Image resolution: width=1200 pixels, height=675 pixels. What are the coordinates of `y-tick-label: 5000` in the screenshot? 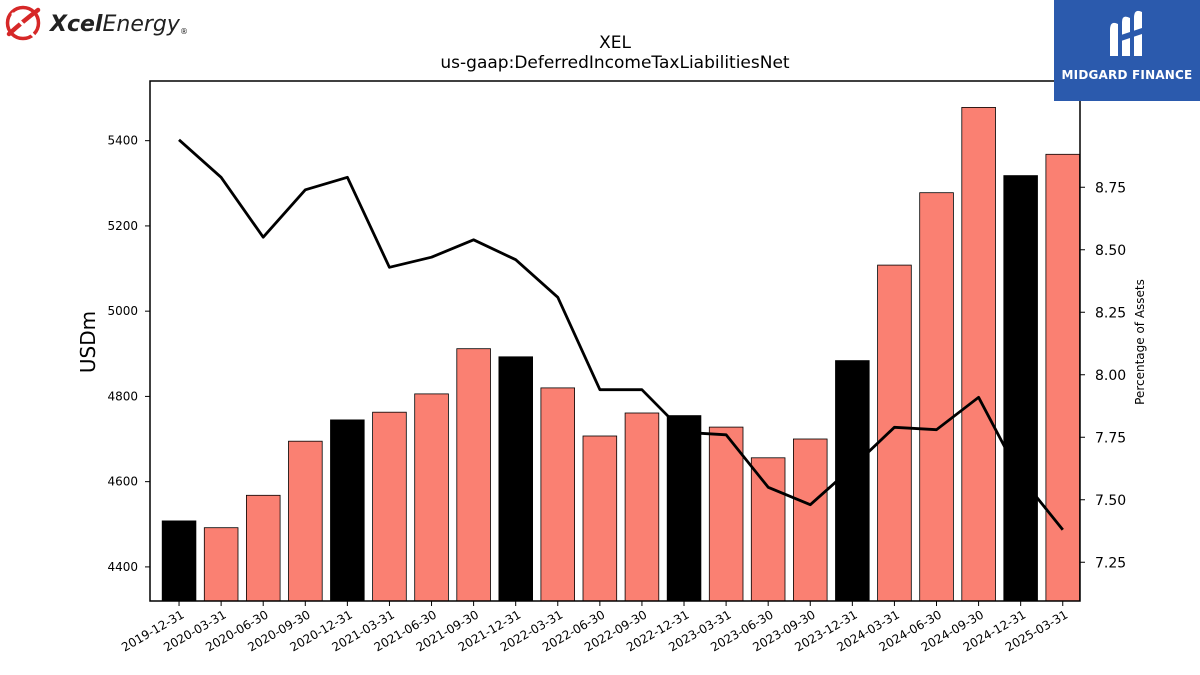 It's located at (122, 311).